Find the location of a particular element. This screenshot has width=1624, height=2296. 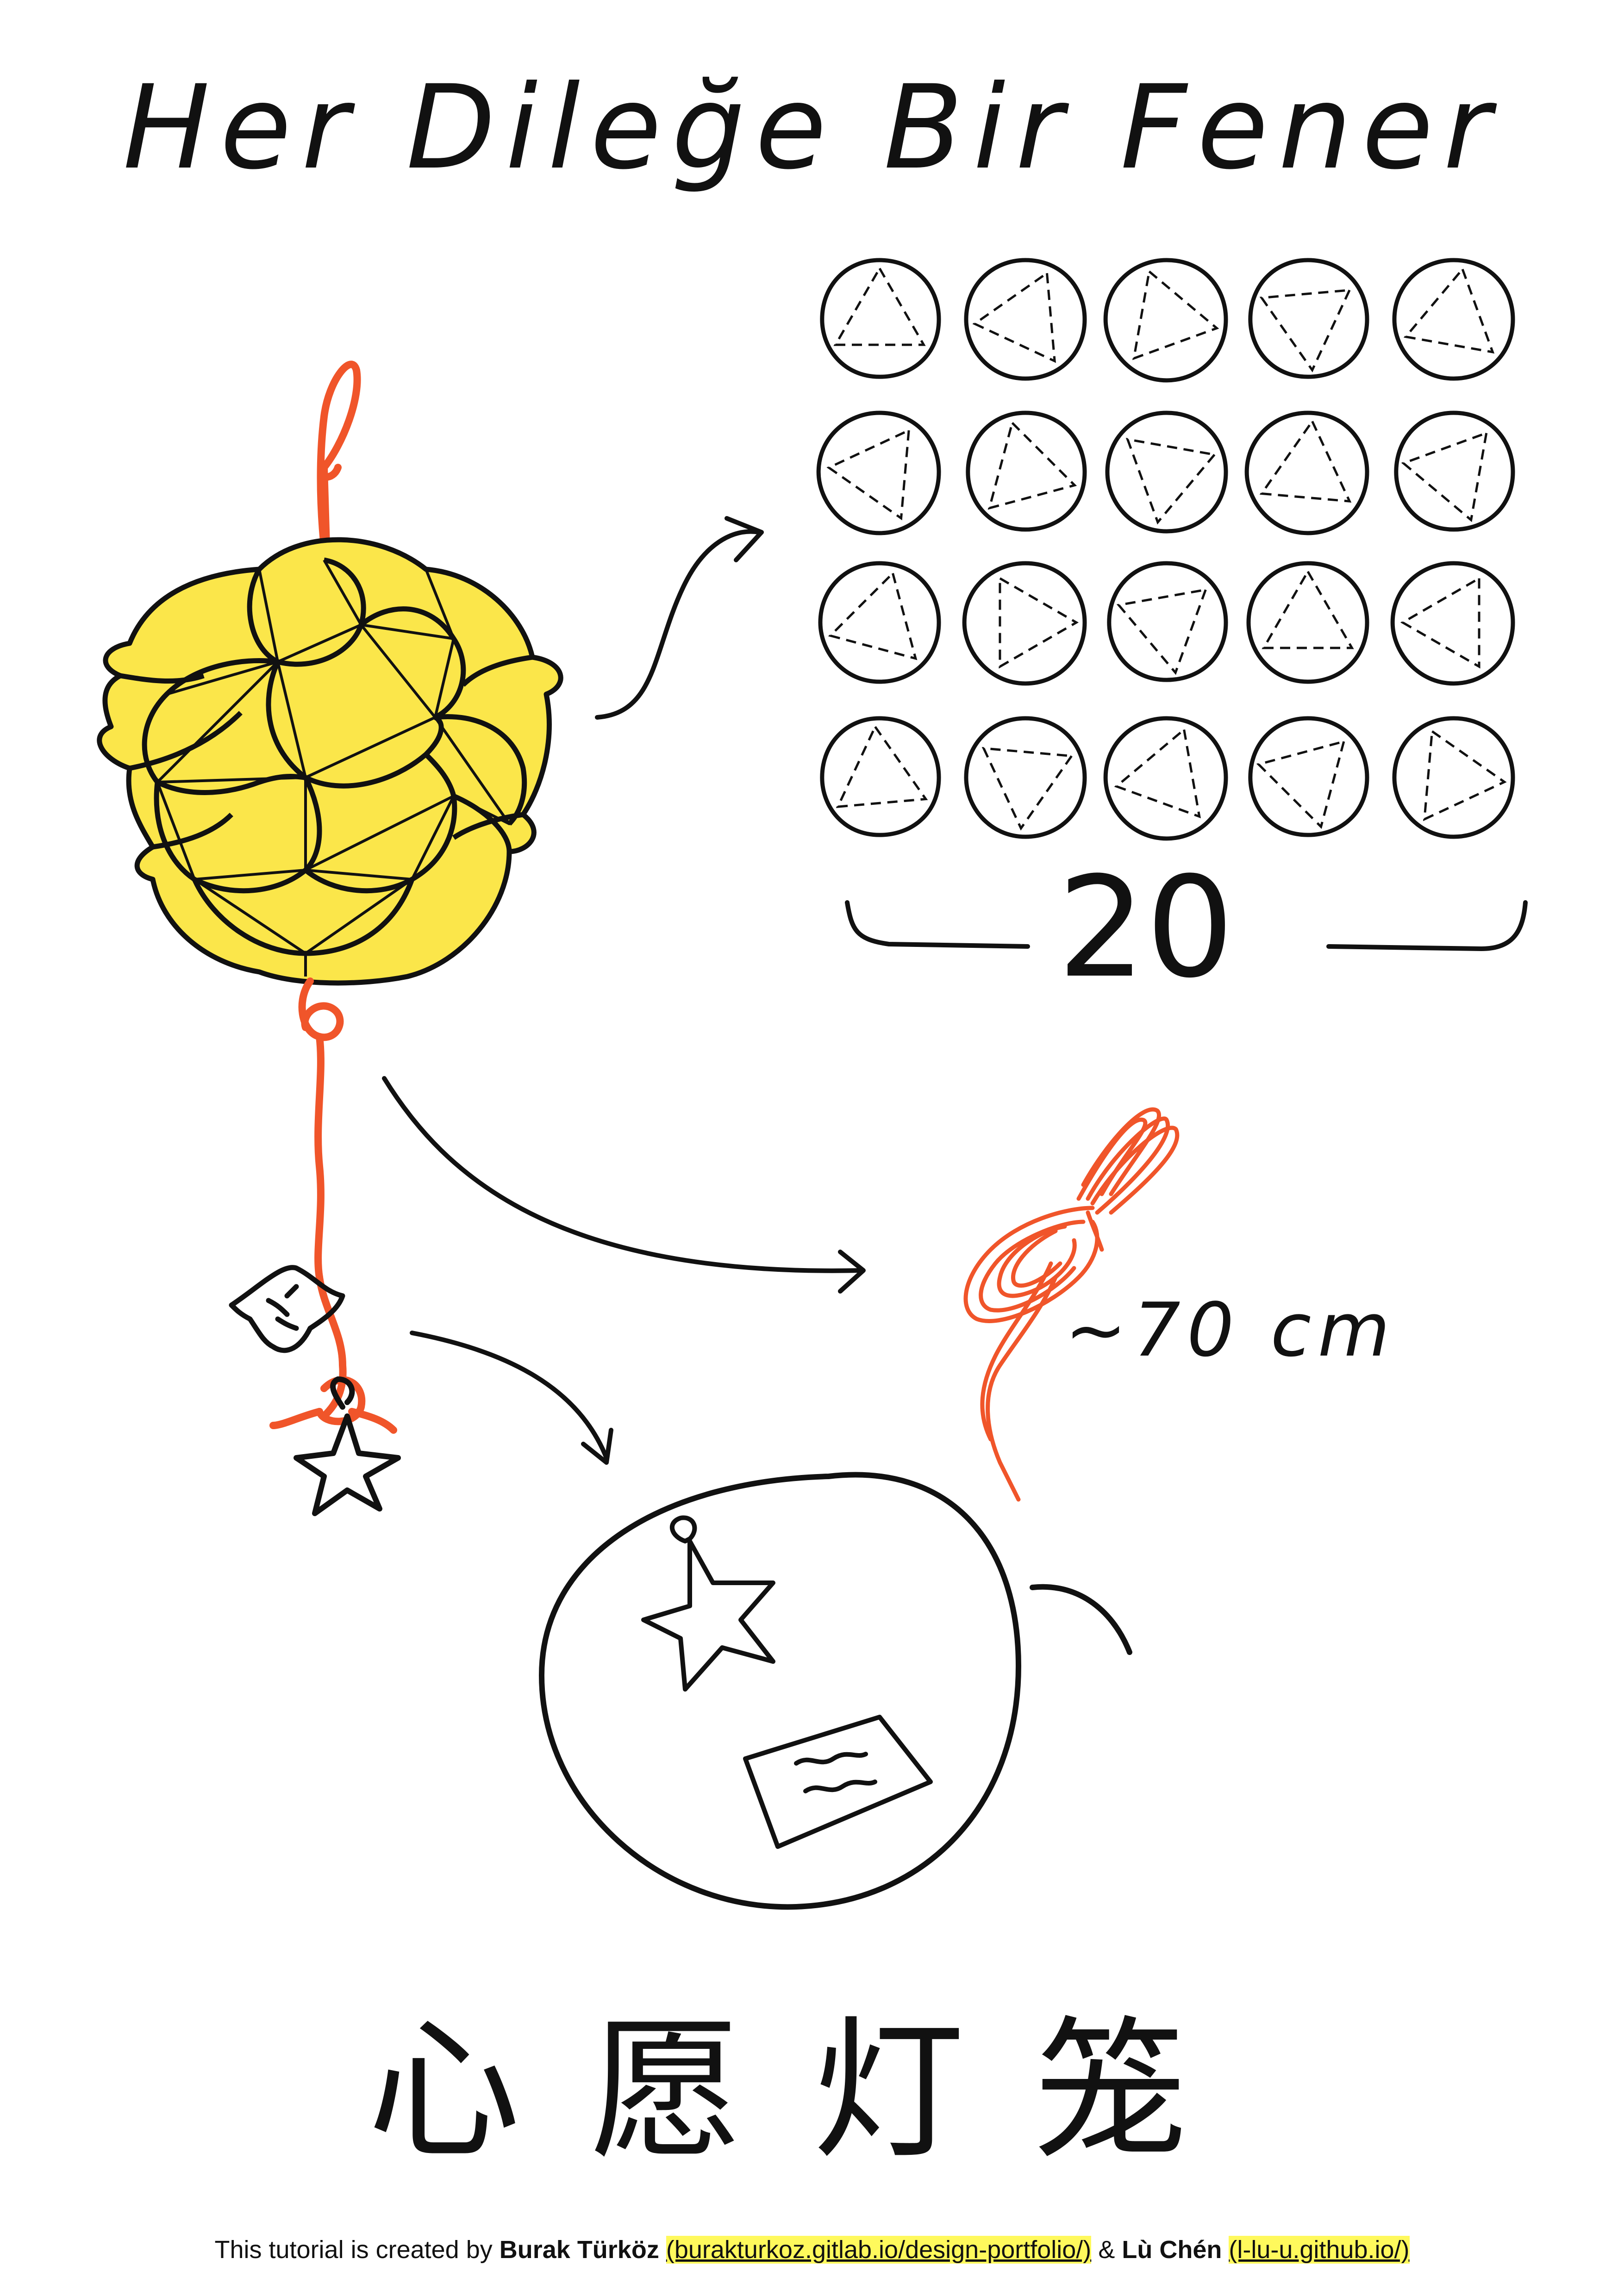

paper-ball-lantern-icon is located at coordinates (330, 761).